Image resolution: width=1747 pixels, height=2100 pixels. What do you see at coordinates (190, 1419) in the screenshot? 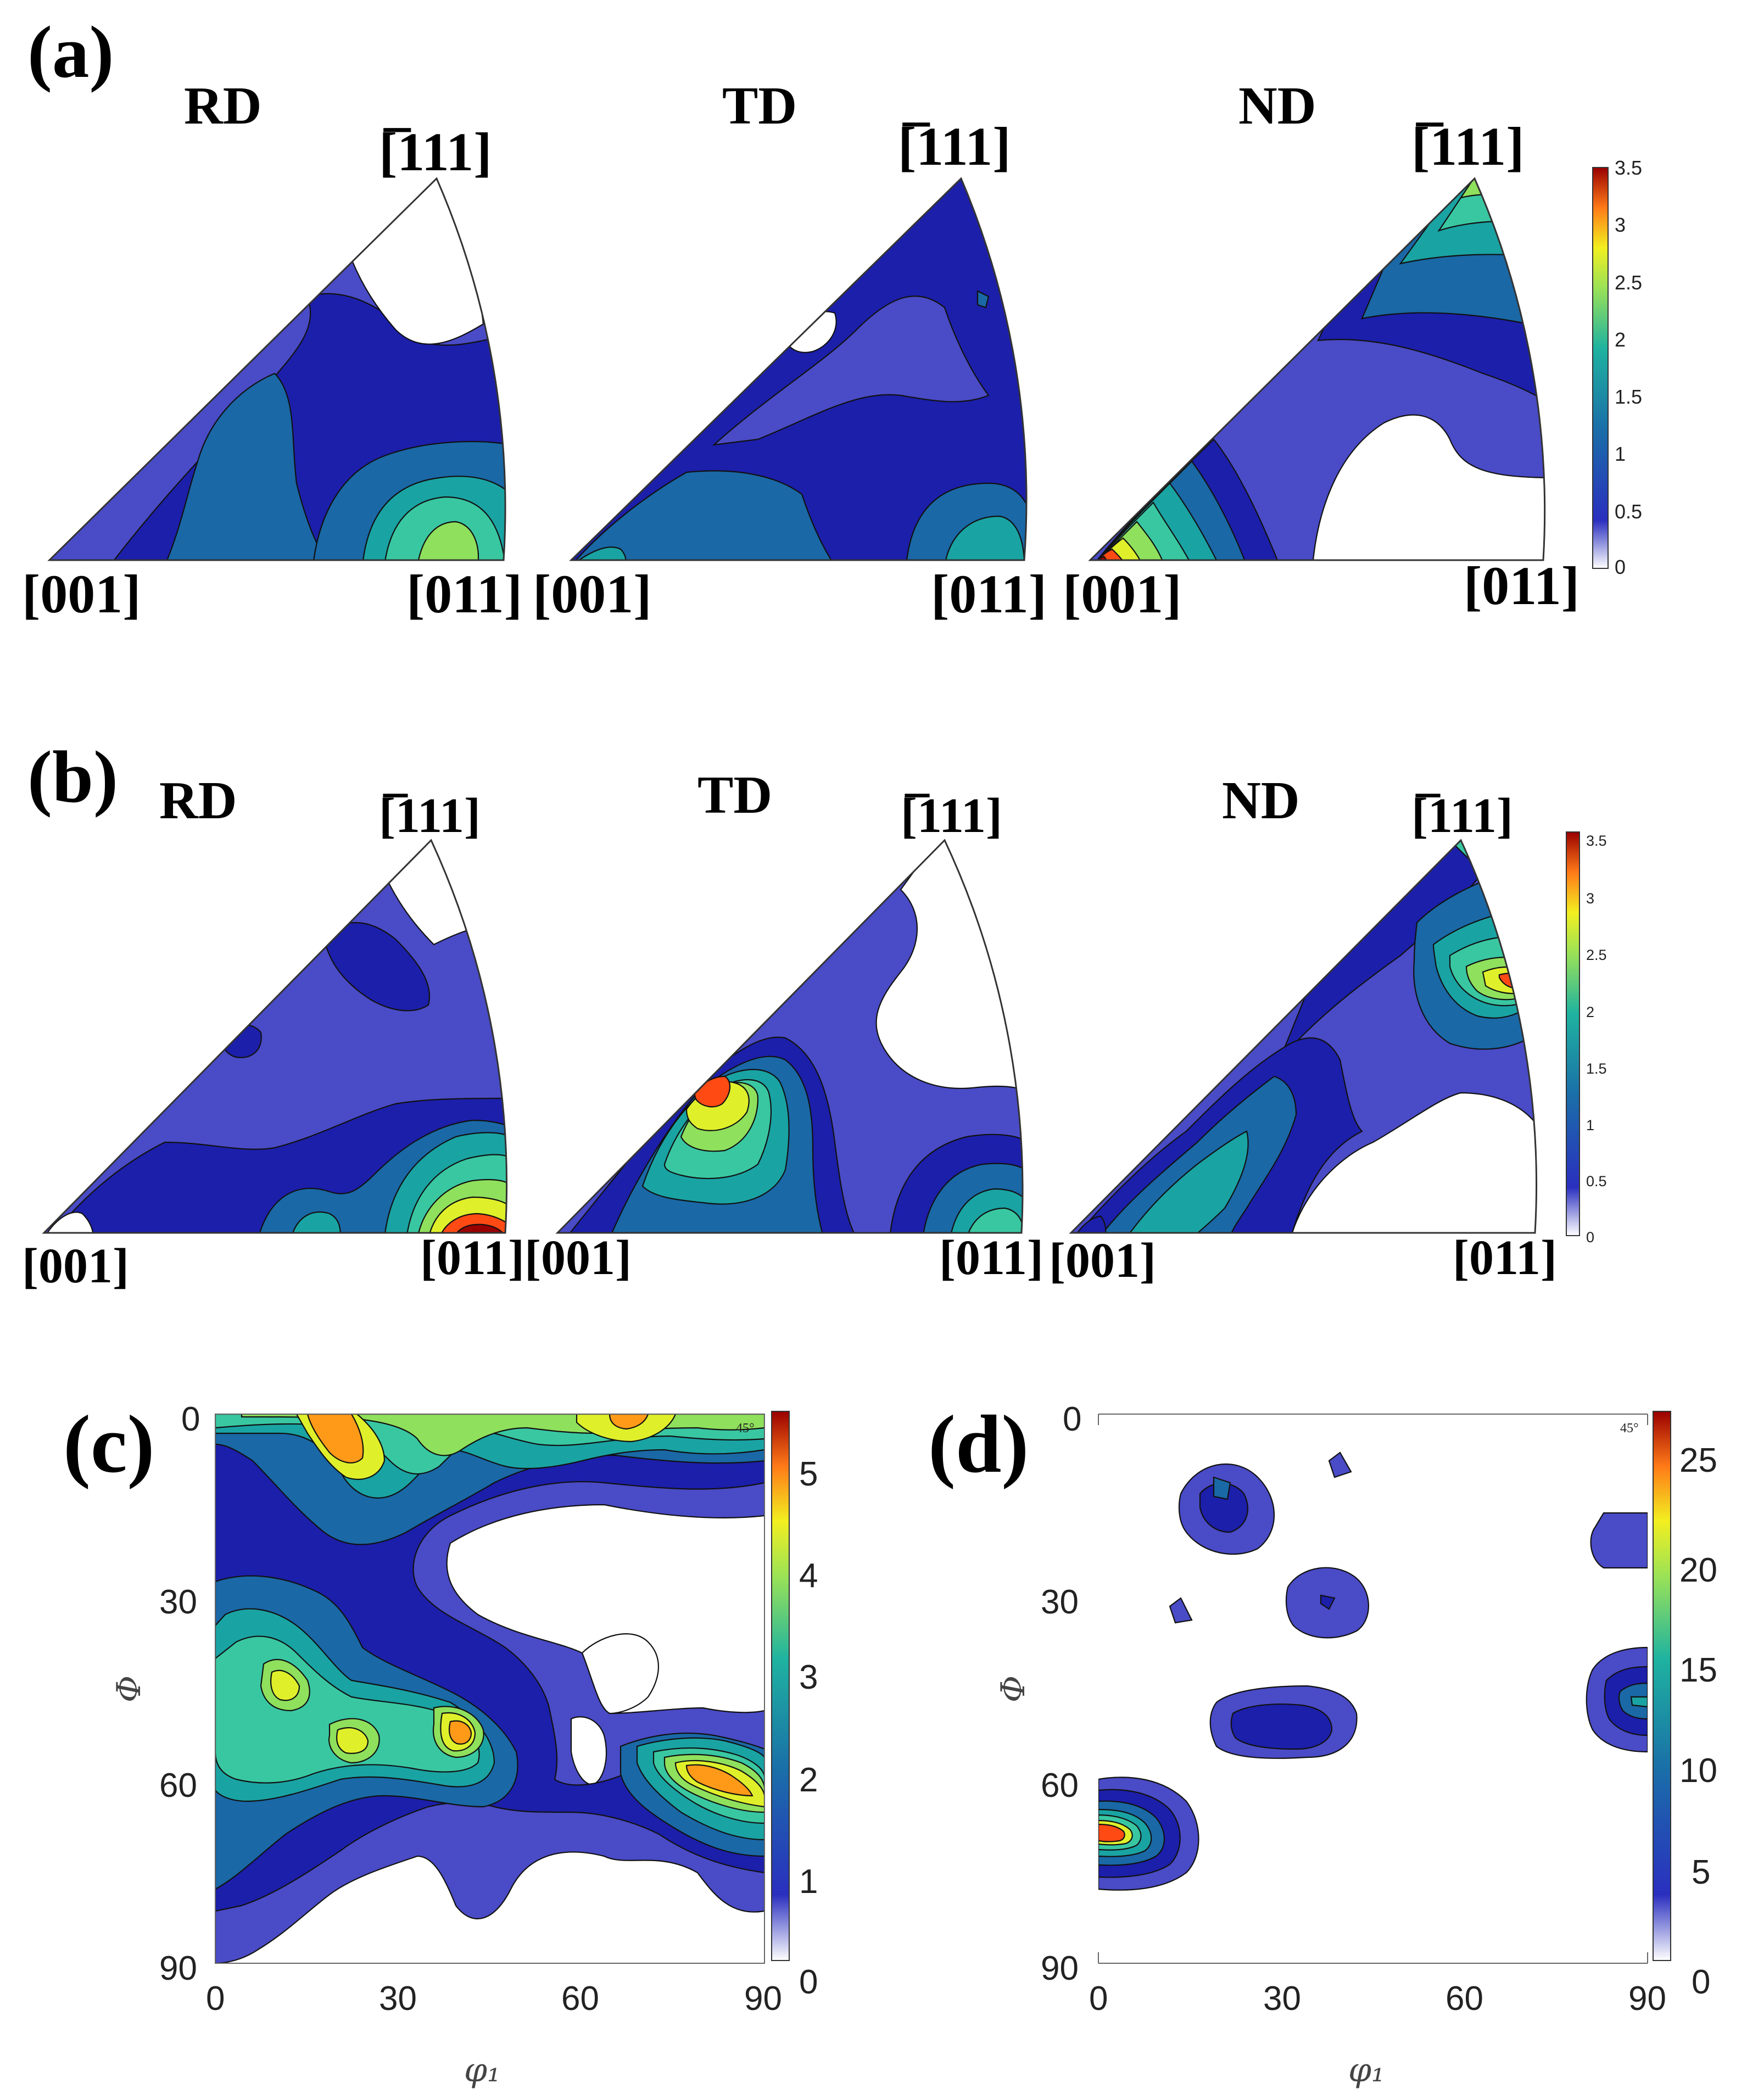
I see `odf-c-ytick-0: 0` at bounding box center [190, 1419].